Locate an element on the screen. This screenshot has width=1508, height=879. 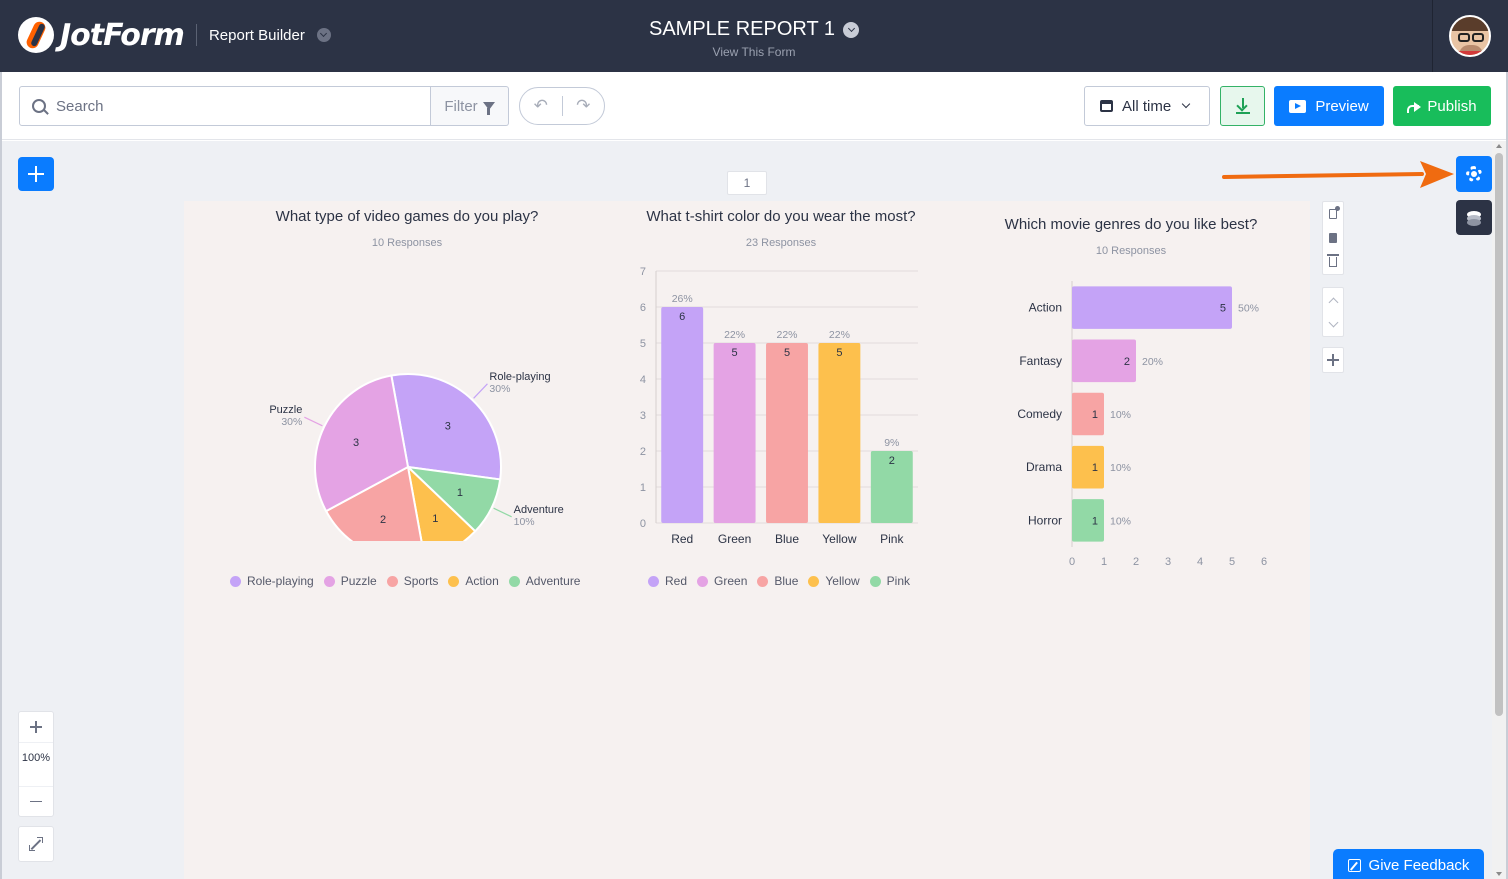
app-switcher-chevron-icon is located at coordinates (323, 35).